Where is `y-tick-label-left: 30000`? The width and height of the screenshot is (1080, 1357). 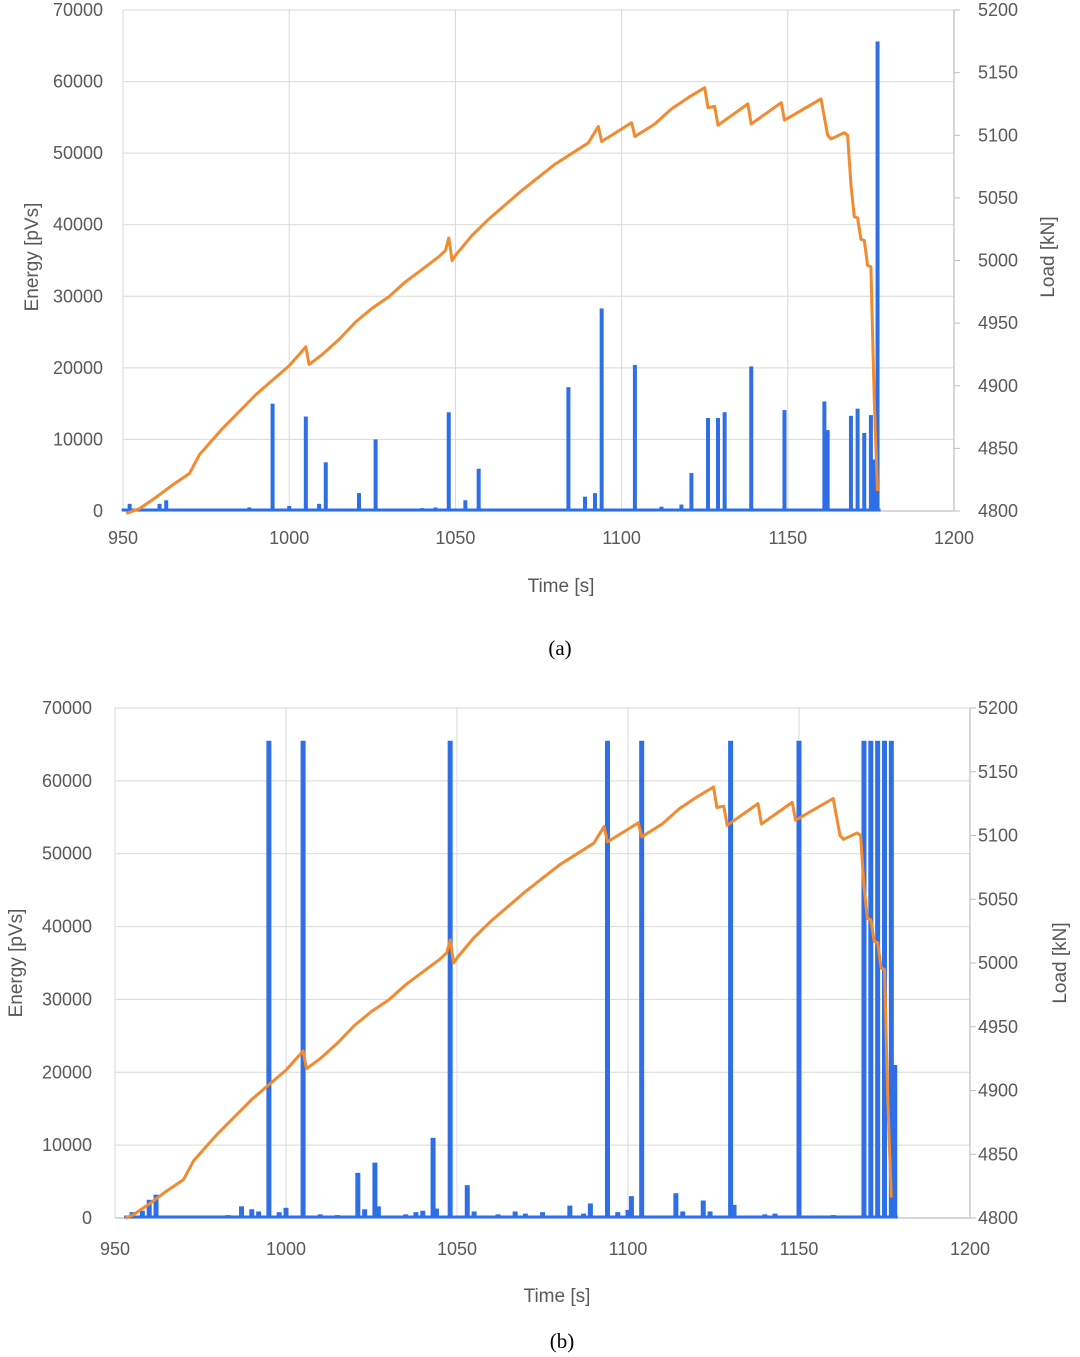 y-tick-label-left: 30000 is located at coordinates (67, 999).